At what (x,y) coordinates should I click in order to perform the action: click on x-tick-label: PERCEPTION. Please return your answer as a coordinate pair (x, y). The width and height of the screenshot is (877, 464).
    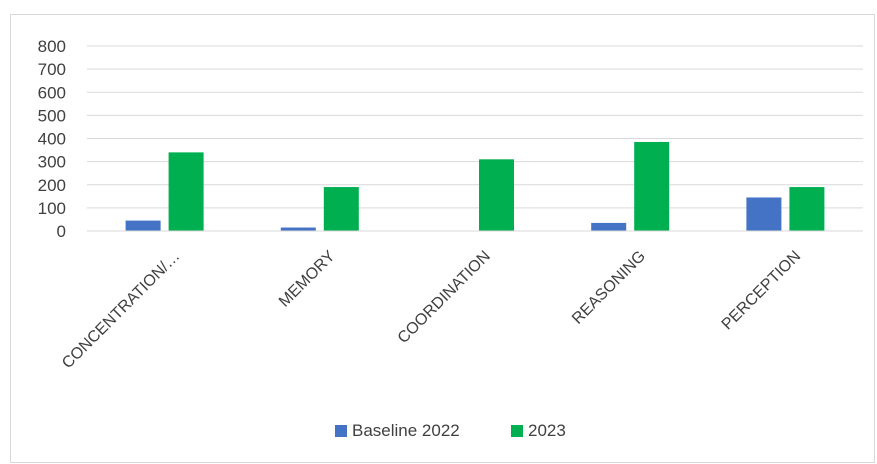
    Looking at the image, I should click on (762, 291).